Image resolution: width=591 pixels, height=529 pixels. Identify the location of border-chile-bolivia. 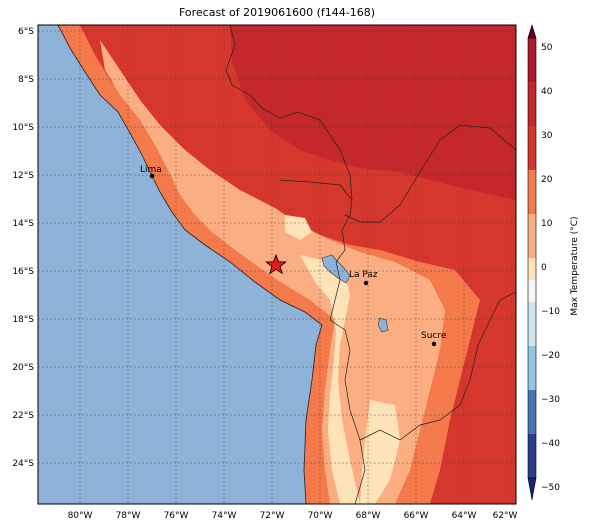
(345, 380).